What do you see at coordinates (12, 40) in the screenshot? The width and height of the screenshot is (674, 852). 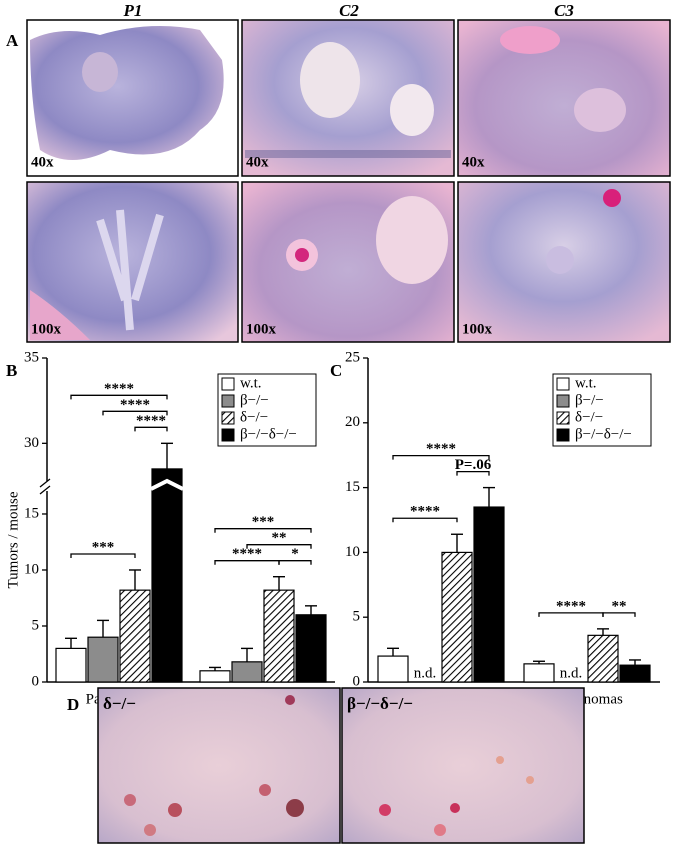 I see `panel-label: A` at bounding box center [12, 40].